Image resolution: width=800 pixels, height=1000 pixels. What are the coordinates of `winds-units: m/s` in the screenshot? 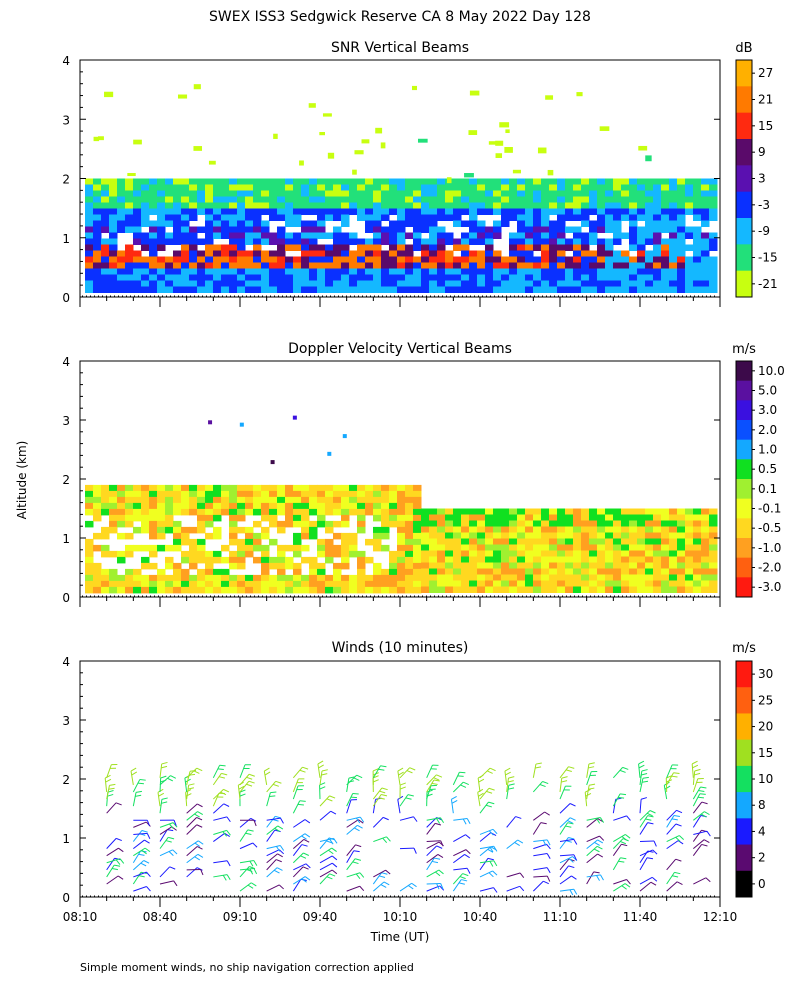 It's located at (744, 648).